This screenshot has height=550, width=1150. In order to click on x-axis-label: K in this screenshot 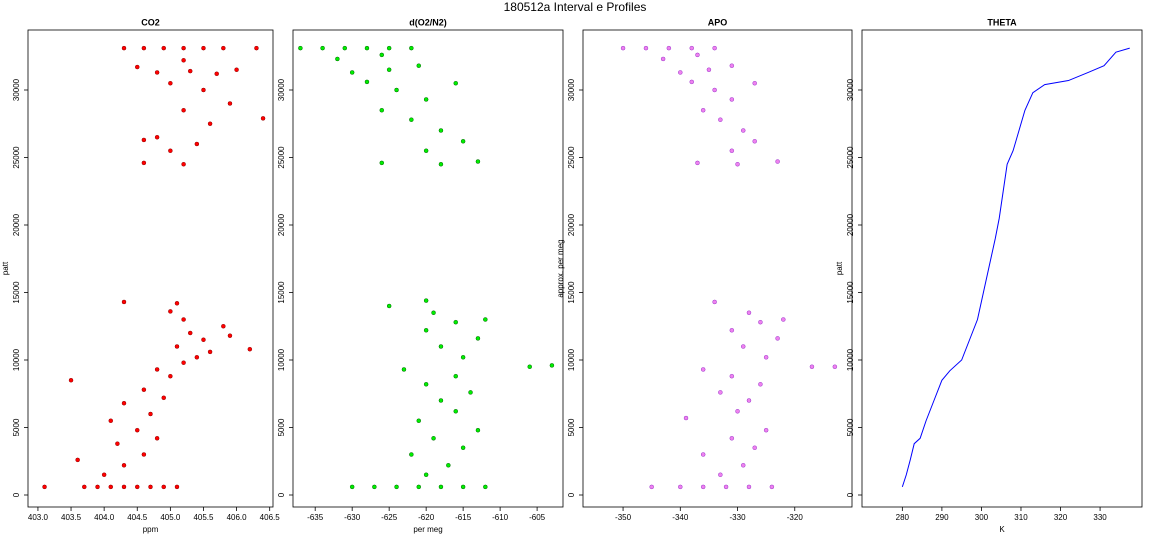, I will do `click(1002, 529)`.